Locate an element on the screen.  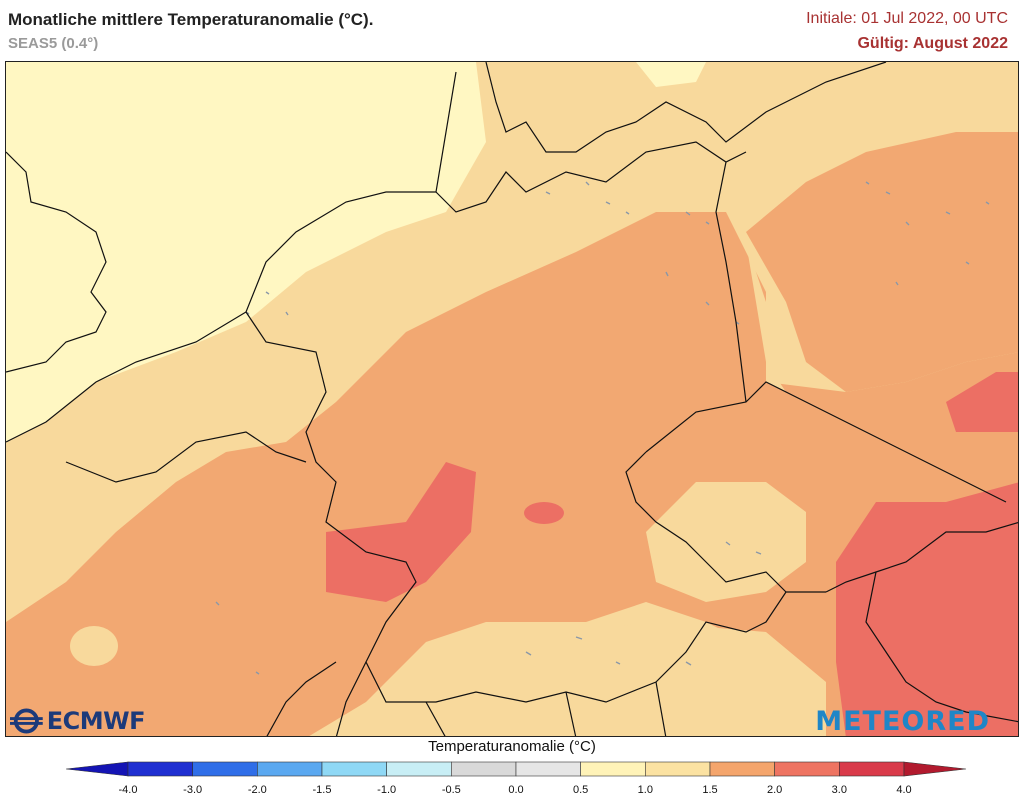
colorbar-tick-label: 0.0 is located at coordinates (516, 790).